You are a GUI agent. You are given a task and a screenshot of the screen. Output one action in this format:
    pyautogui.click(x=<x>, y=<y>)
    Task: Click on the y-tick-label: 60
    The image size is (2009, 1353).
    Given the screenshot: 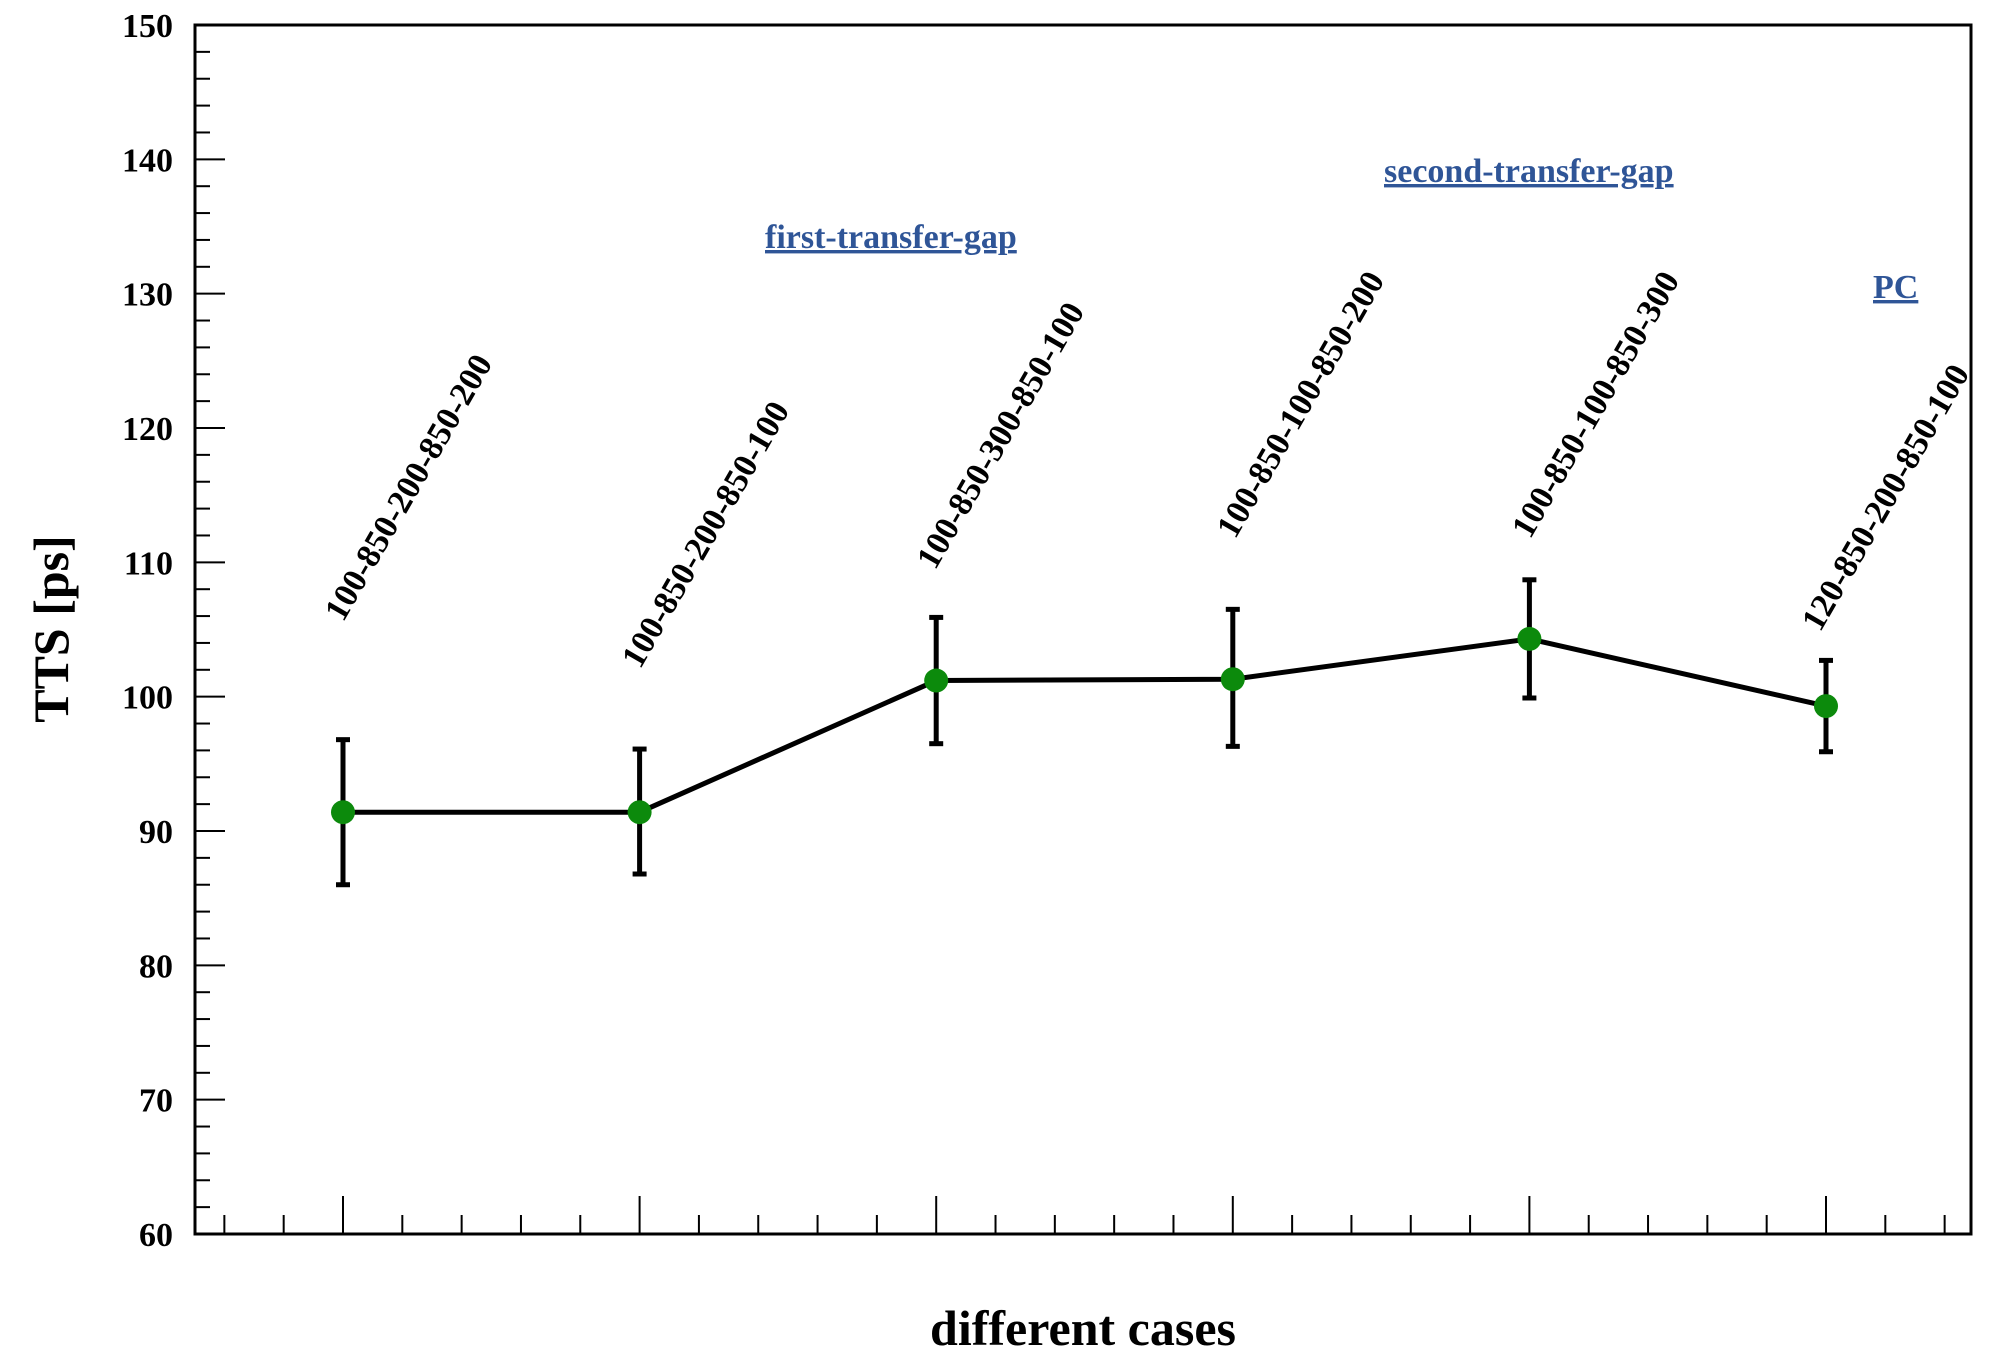 What is the action you would take?
    pyautogui.click(x=156, y=1235)
    